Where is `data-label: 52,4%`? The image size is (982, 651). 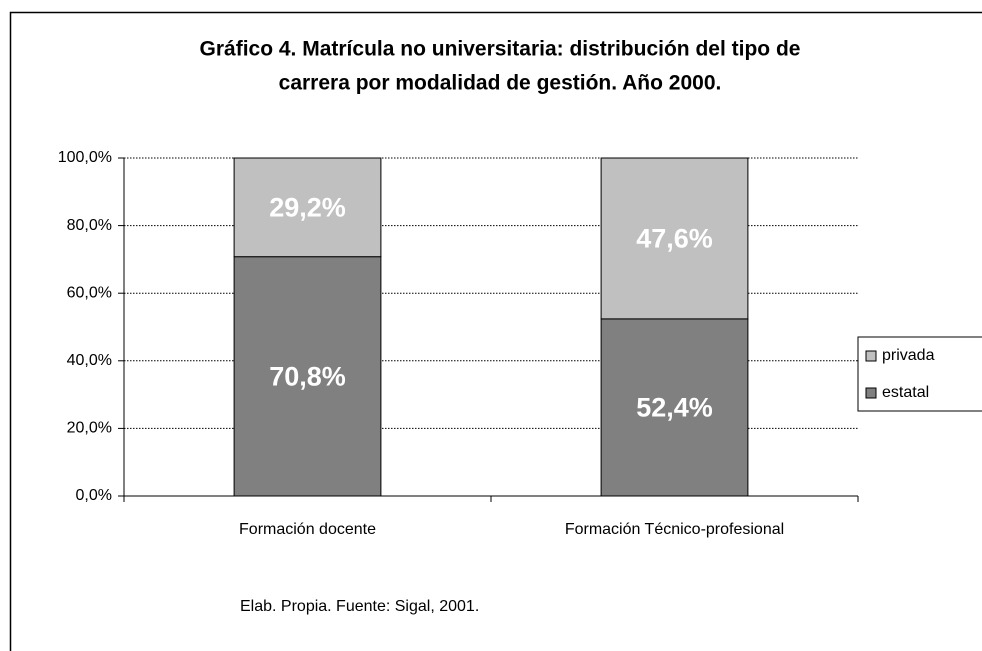 data-label: 52,4% is located at coordinates (674, 408).